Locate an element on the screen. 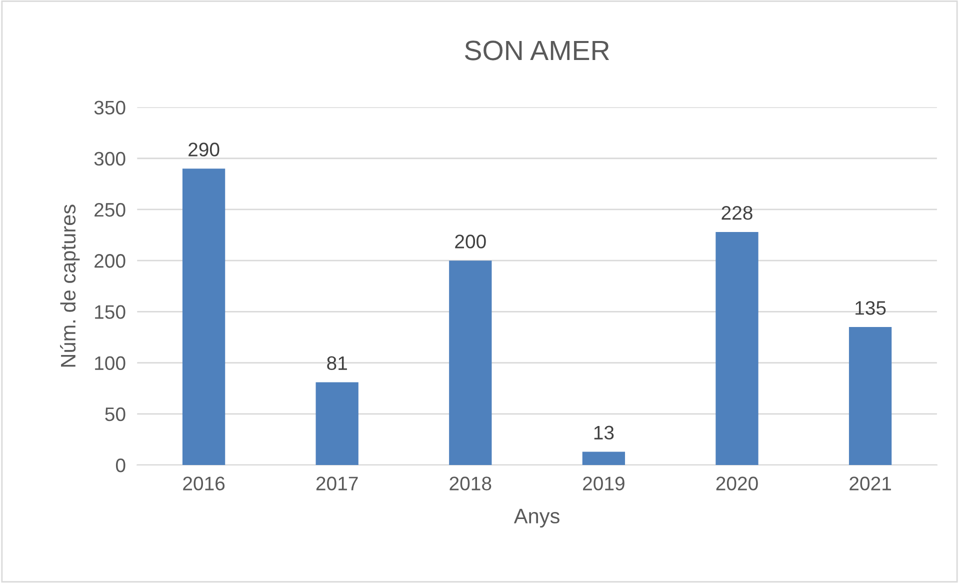 This screenshot has height=583, width=959. y-tick-label: 0 is located at coordinates (121, 465).